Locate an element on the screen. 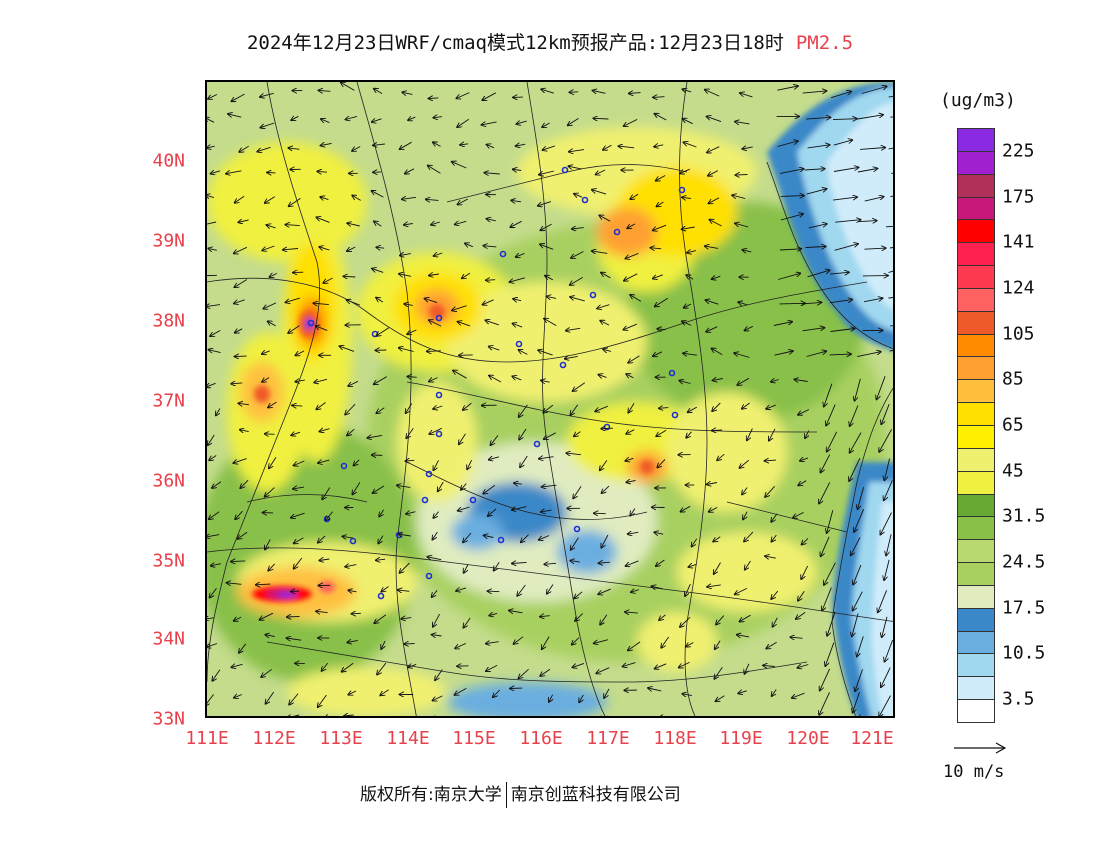 This screenshot has height=850, width=1100. copyright-left: 版权所有:南京大学 is located at coordinates (431, 795).